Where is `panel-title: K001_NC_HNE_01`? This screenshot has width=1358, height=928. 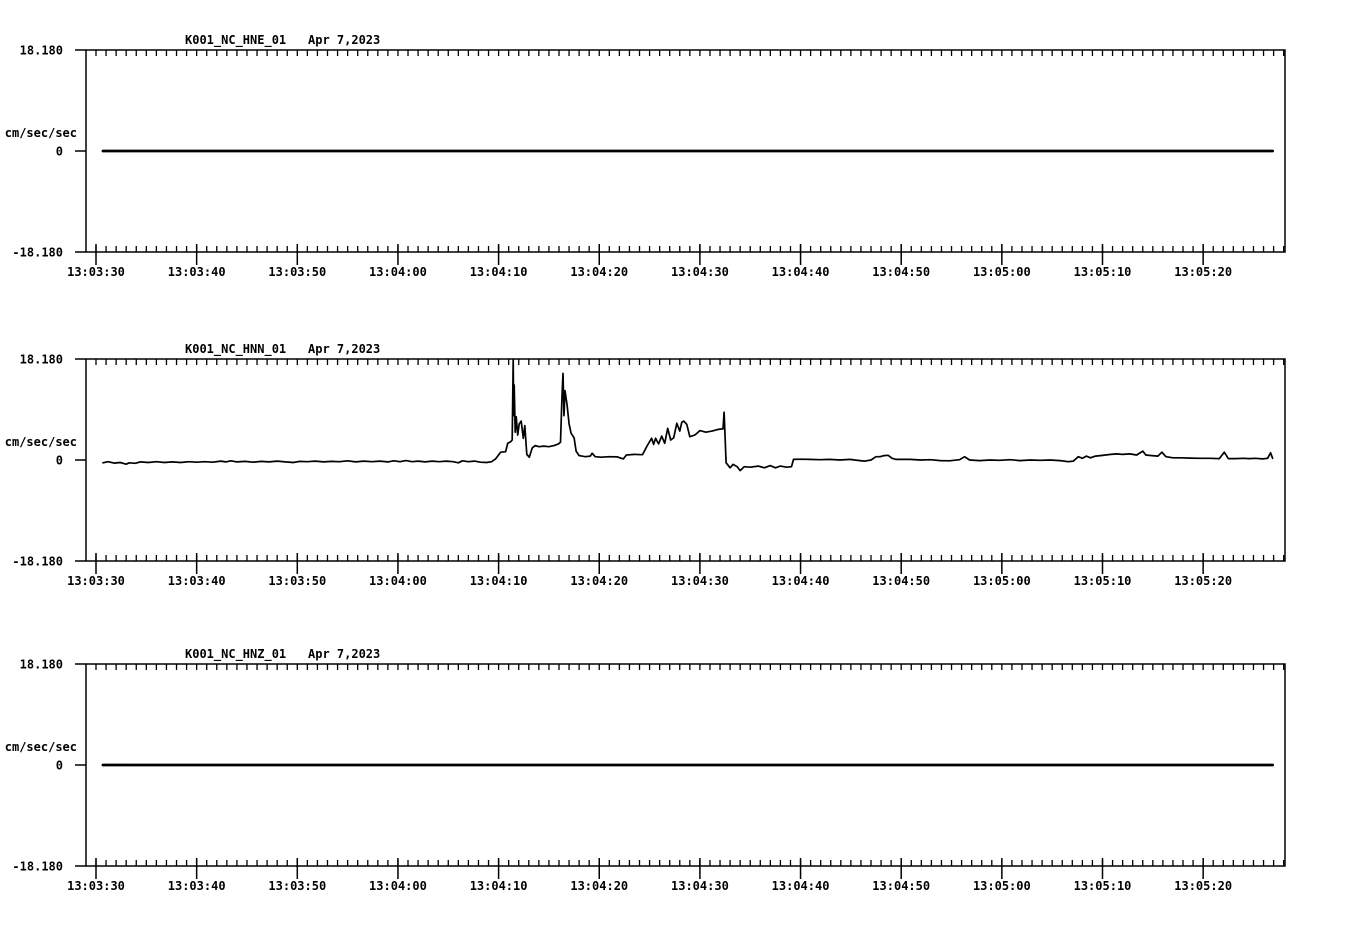 panel-title: K001_NC_HNE_01 is located at coordinates (235, 40).